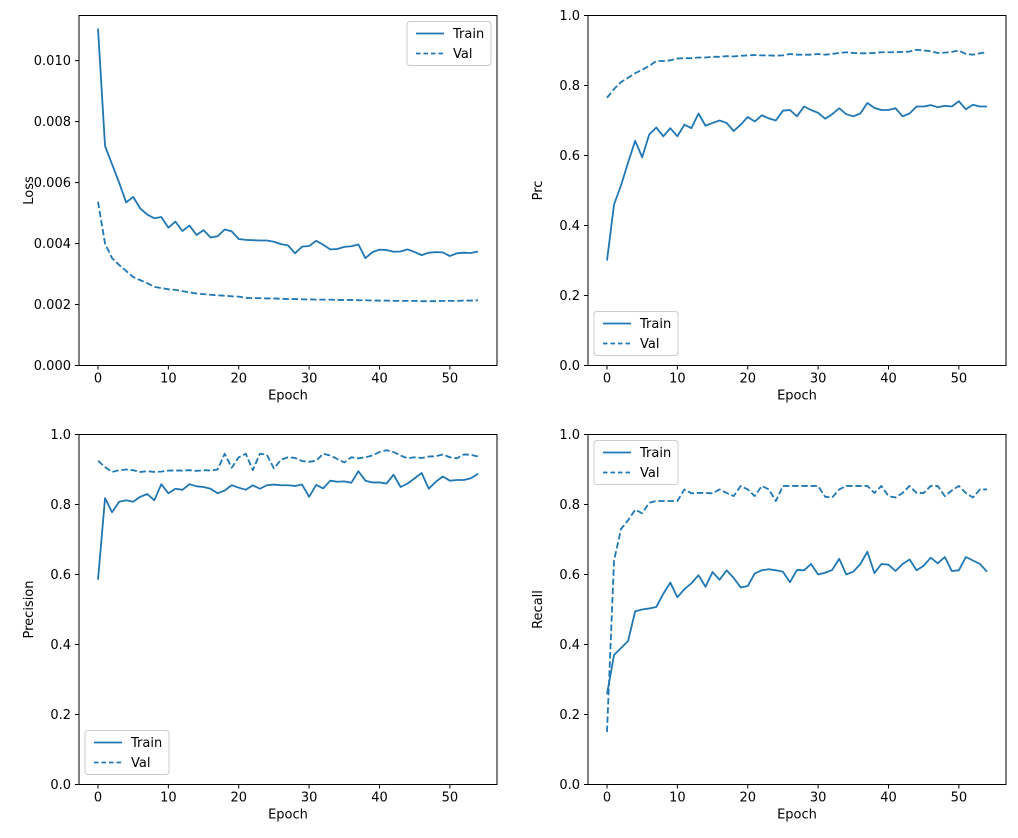  What do you see at coordinates (288, 396) in the screenshot?
I see `loss-xlabel: Epoch` at bounding box center [288, 396].